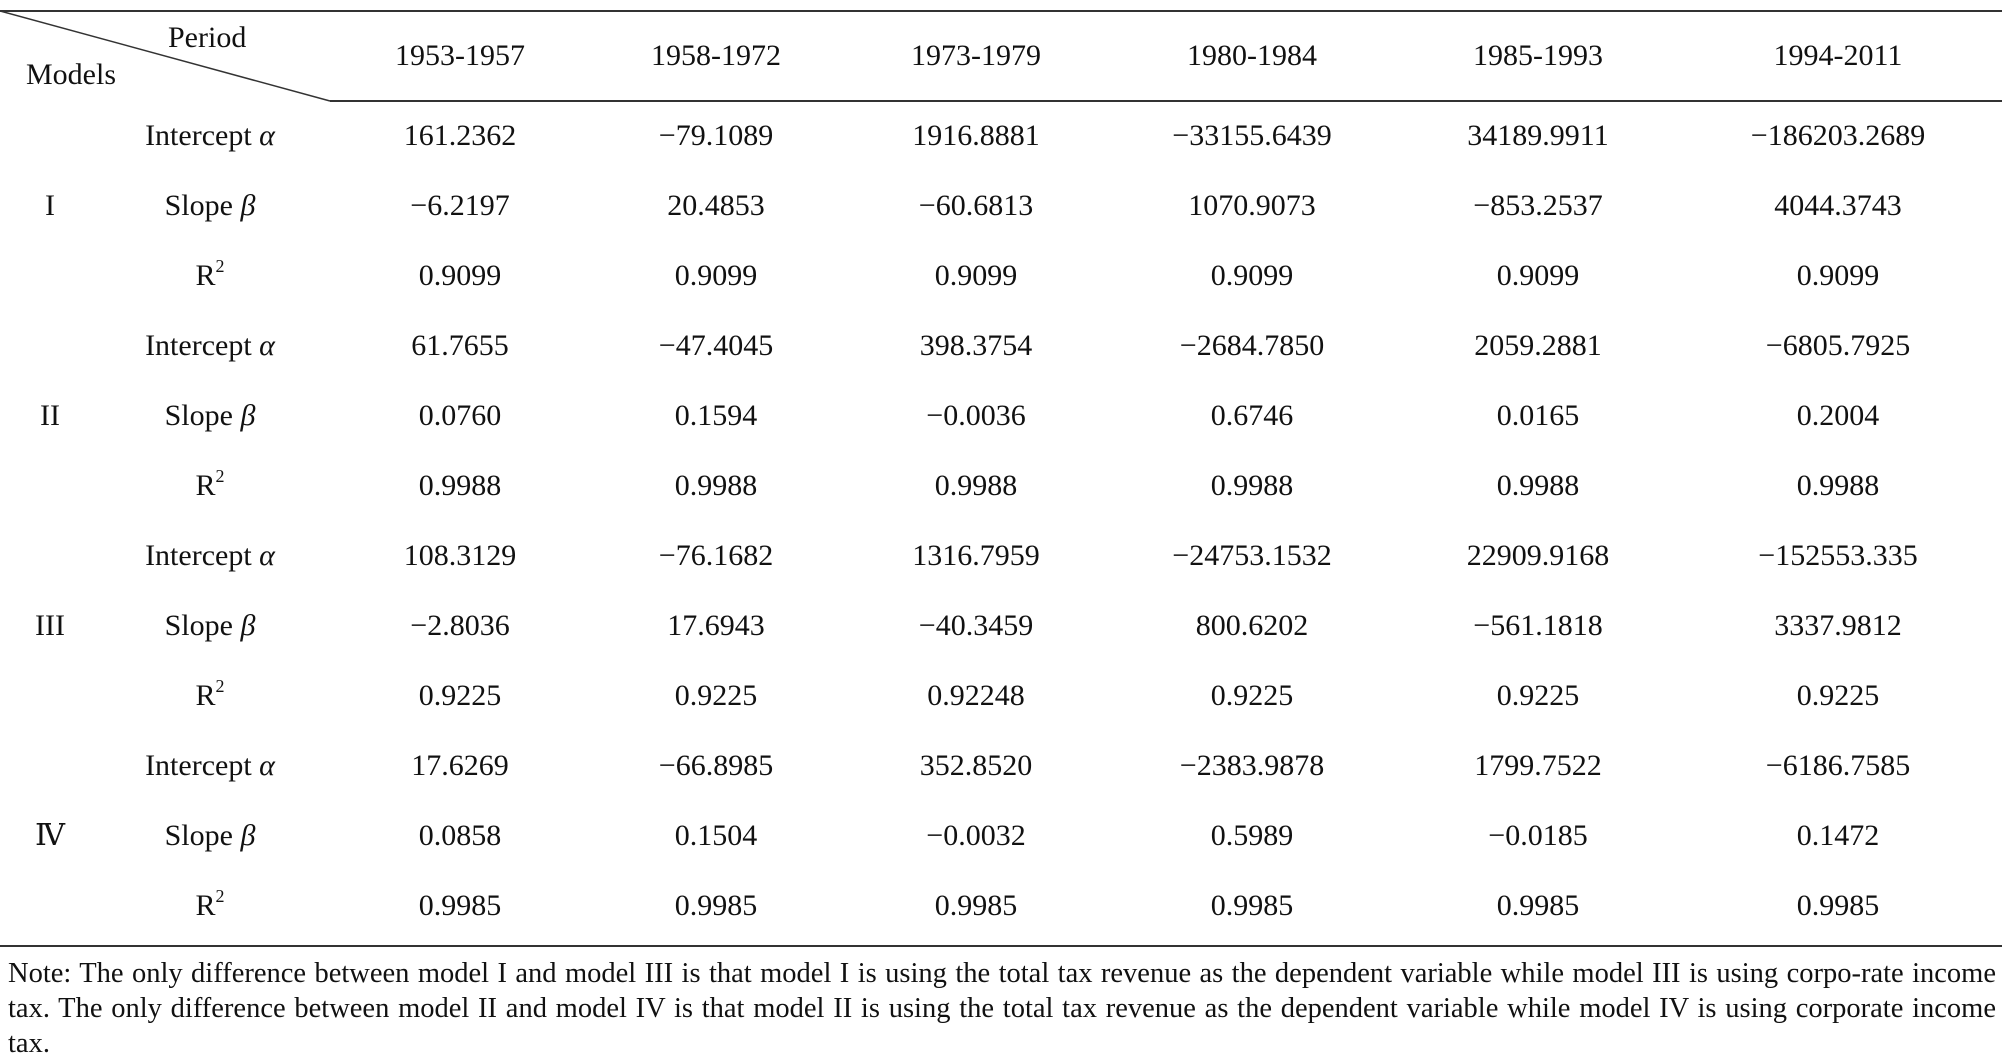 The height and width of the screenshot is (1064, 2002). Describe the element at coordinates (716, 835) in the screenshot. I see `table-cell: 0.1504` at that location.